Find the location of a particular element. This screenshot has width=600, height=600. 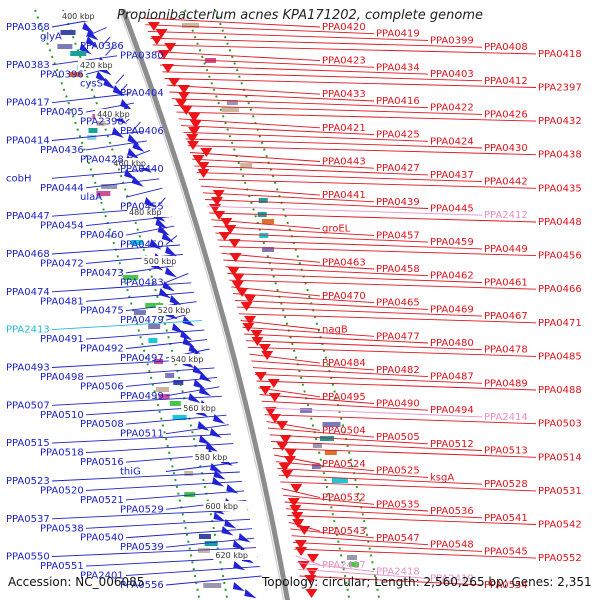

right-gene-label: PPA0461 is located at coordinates (506, 283).